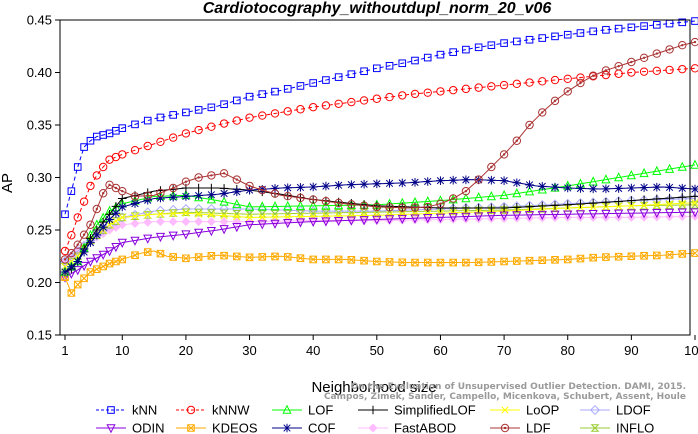  I want to click on legend-item-ldof: LDOF, so click(615, 410).